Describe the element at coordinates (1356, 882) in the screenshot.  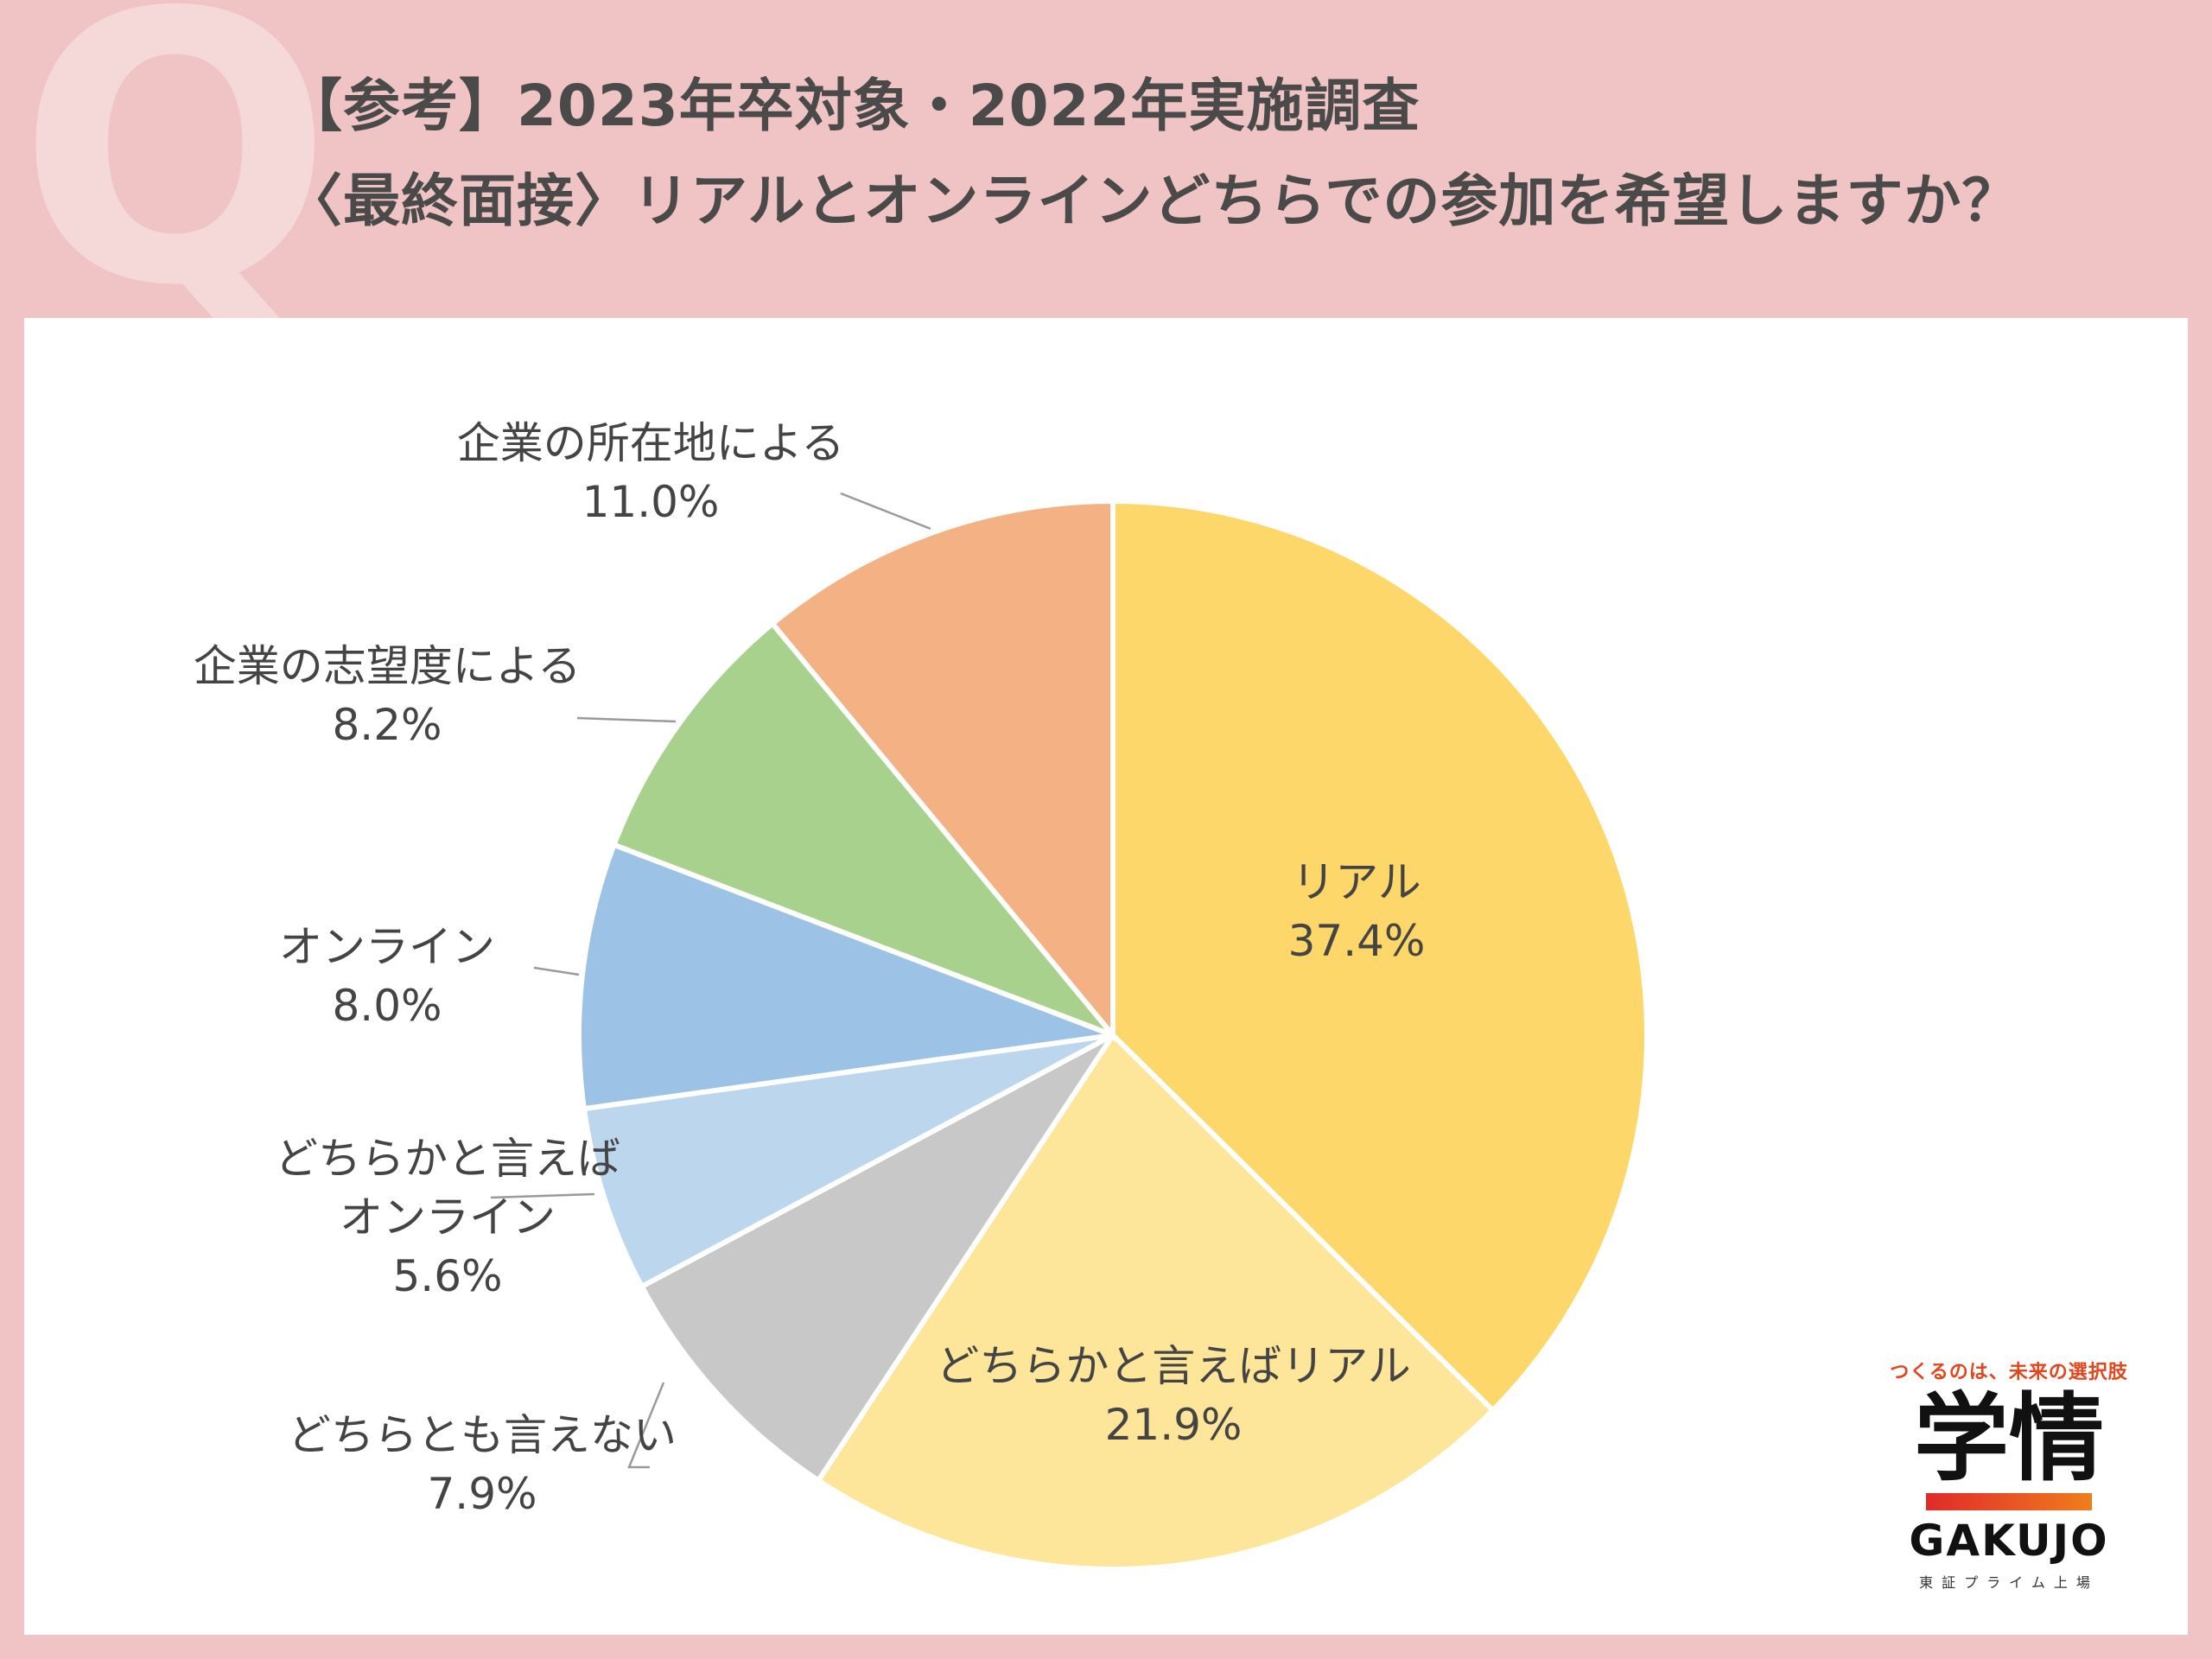
I see `slice-category-label: リアル` at that location.